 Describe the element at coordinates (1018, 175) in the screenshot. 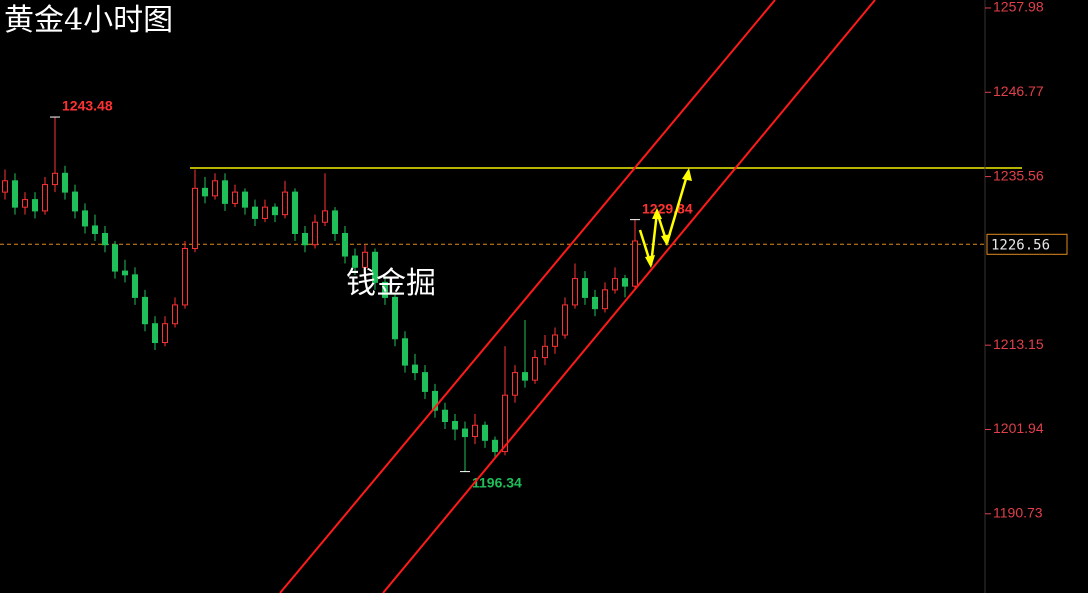

I see `y-tick-label: 1235.56` at that location.